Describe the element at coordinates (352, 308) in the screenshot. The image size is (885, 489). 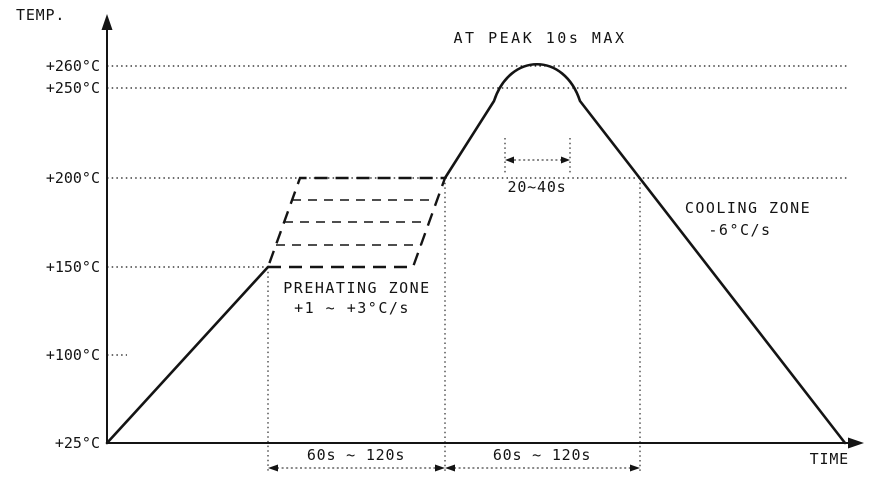
I see `preheat-rate-label: +1 ~ +3°C/s` at that location.